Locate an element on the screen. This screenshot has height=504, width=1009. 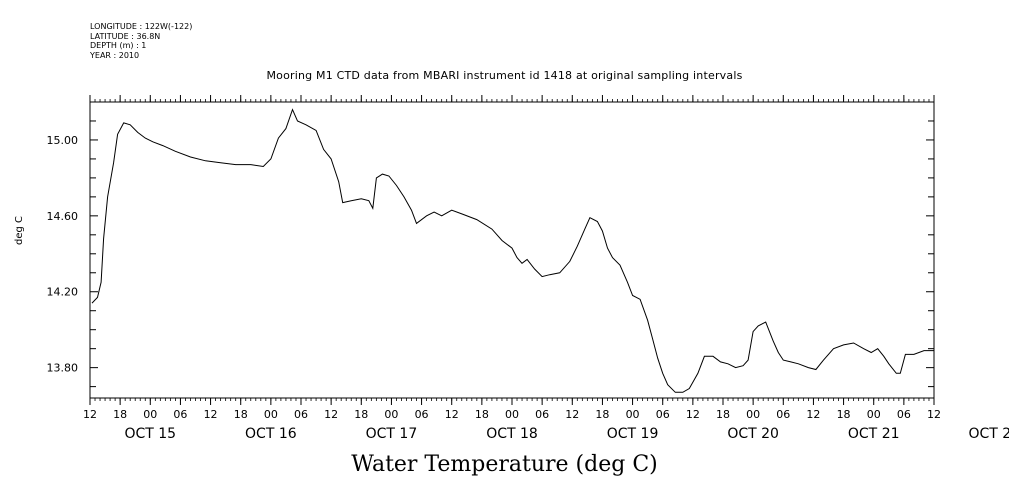
y-tick-label: 13.80 is located at coordinates (63, 368).